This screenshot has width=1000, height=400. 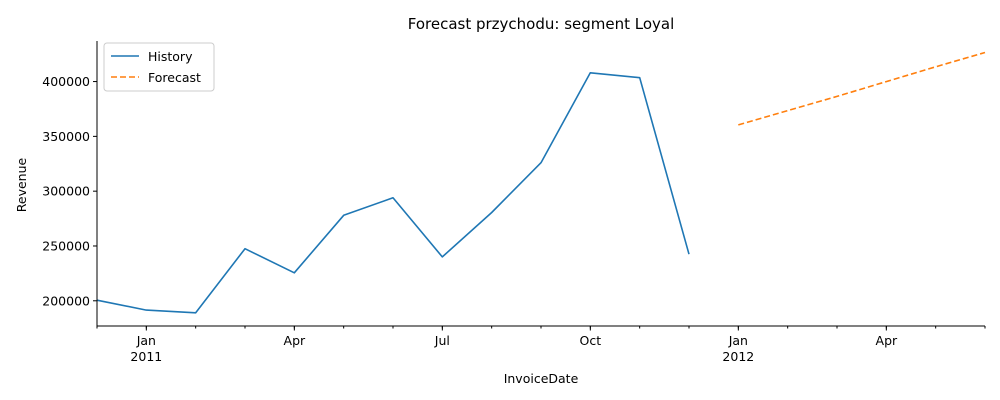 What do you see at coordinates (146, 356) in the screenshot?
I see `x-tick-year-label: 2011` at bounding box center [146, 356].